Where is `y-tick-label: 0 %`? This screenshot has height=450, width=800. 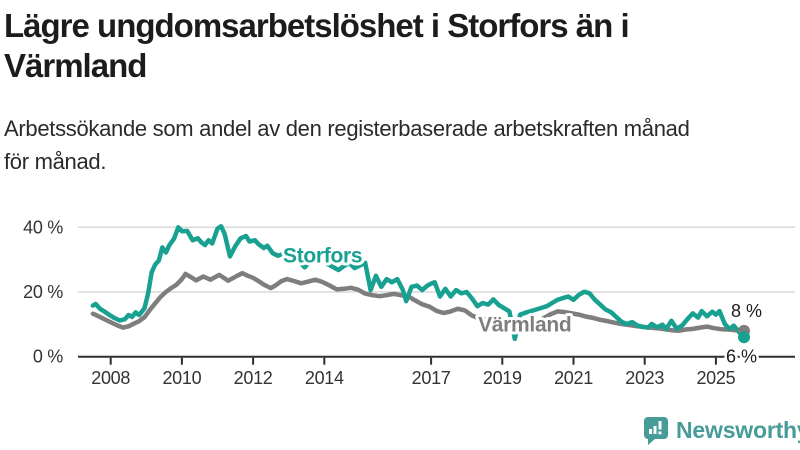 y-tick-label: 0 % is located at coordinates (48, 357).